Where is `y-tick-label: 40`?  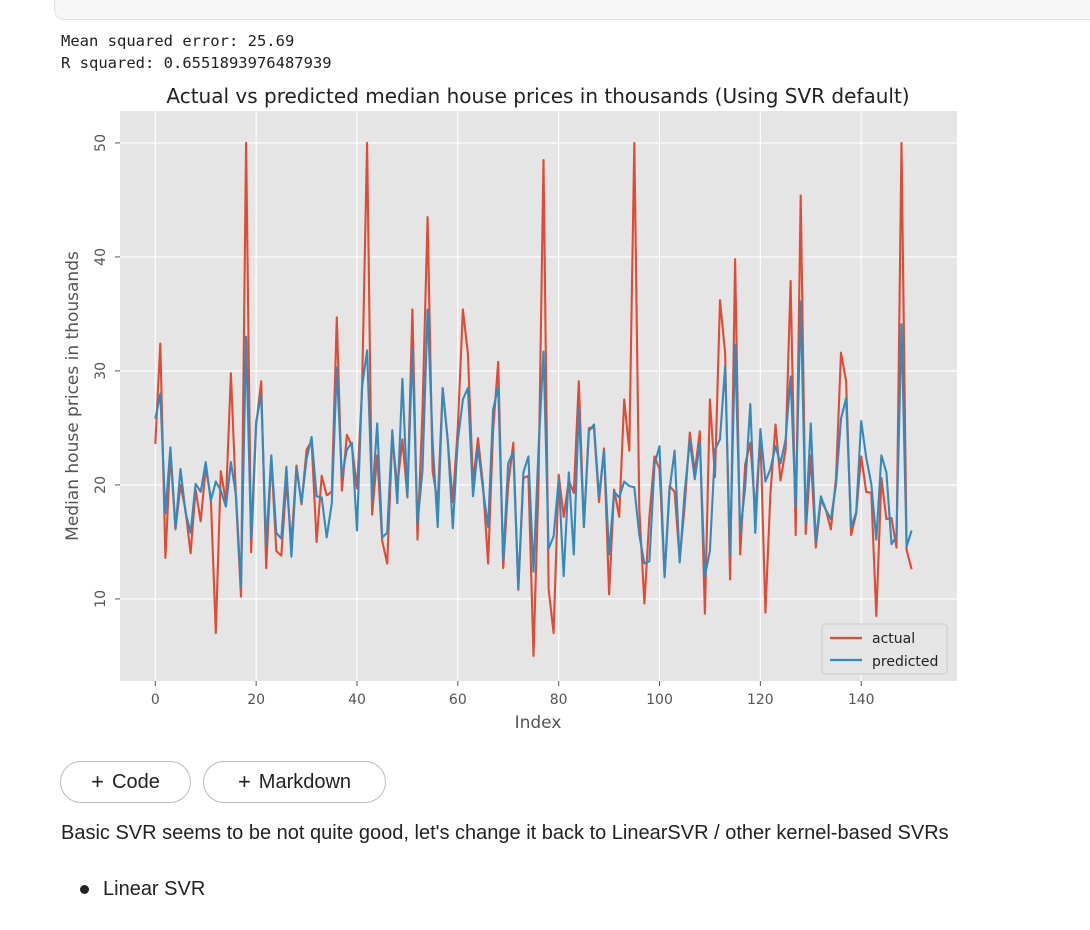 y-tick-label: 40 is located at coordinates (101, 257).